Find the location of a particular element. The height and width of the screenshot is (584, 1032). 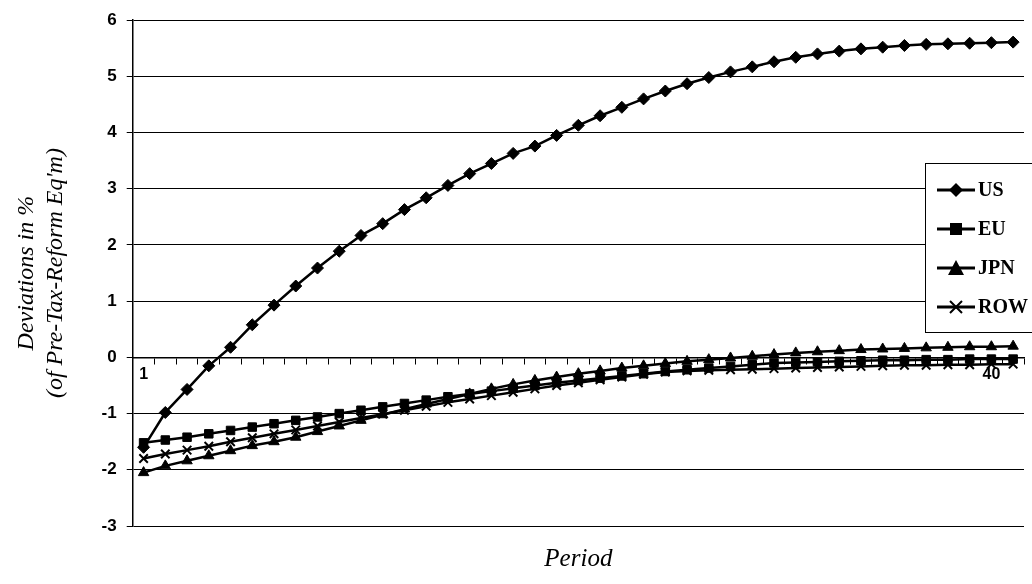

y-tick-label: -2 is located at coordinates (109, 469).